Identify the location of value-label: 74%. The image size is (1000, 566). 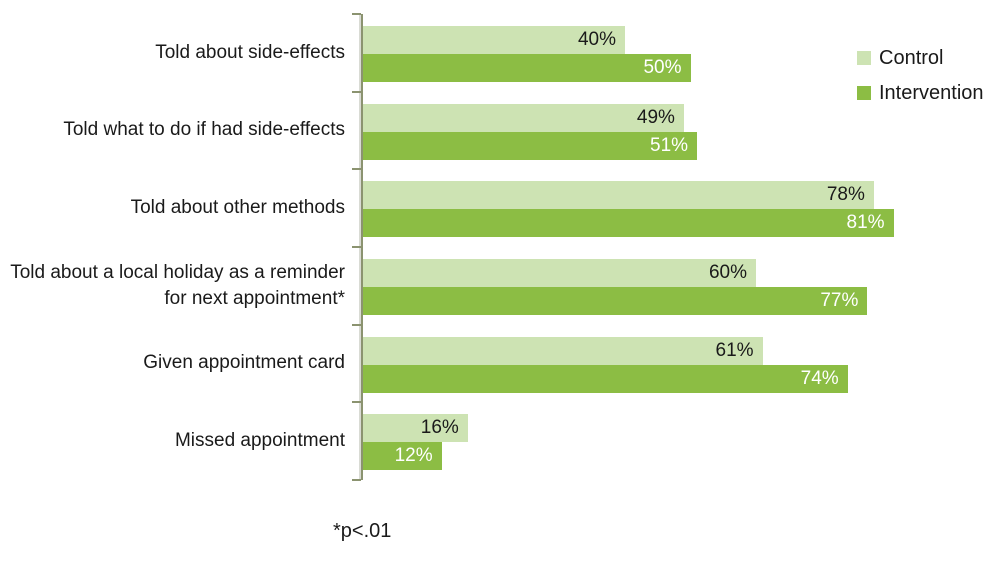
(819, 378).